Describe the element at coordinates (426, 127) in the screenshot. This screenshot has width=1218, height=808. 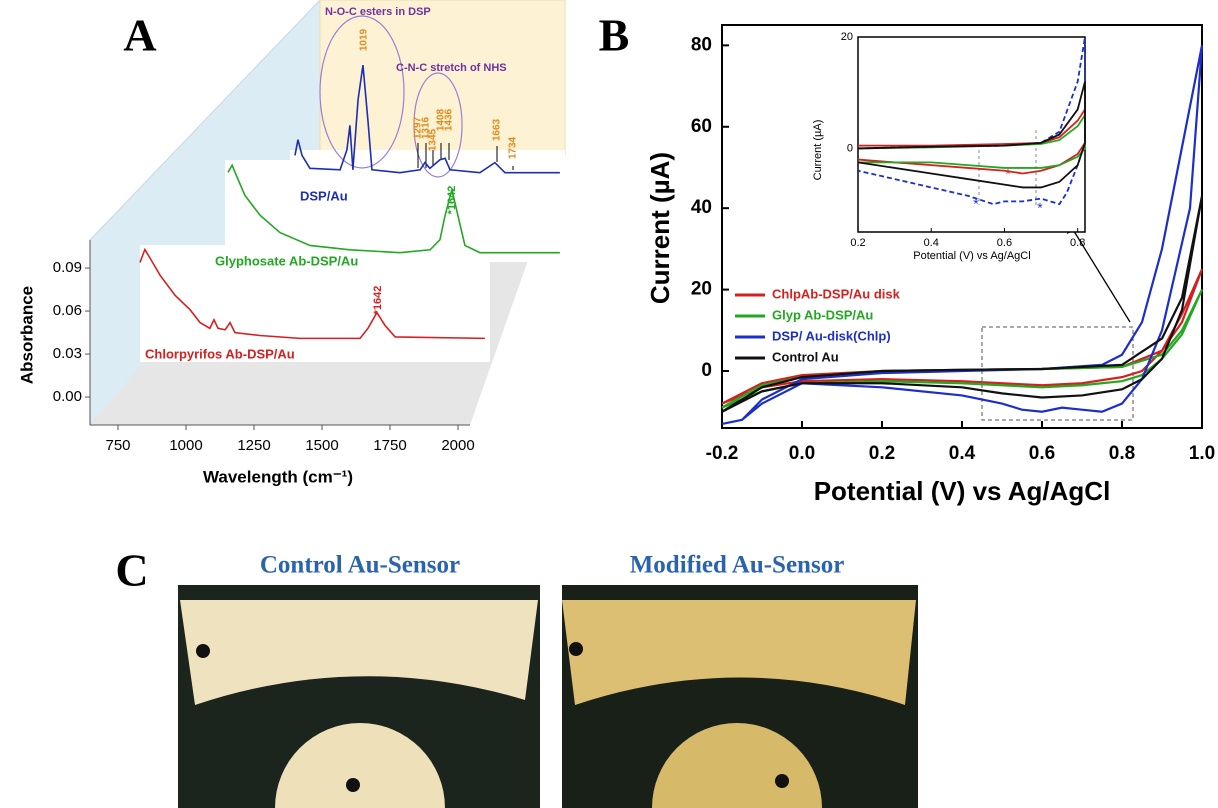
I see `peak-label: 1316` at that location.